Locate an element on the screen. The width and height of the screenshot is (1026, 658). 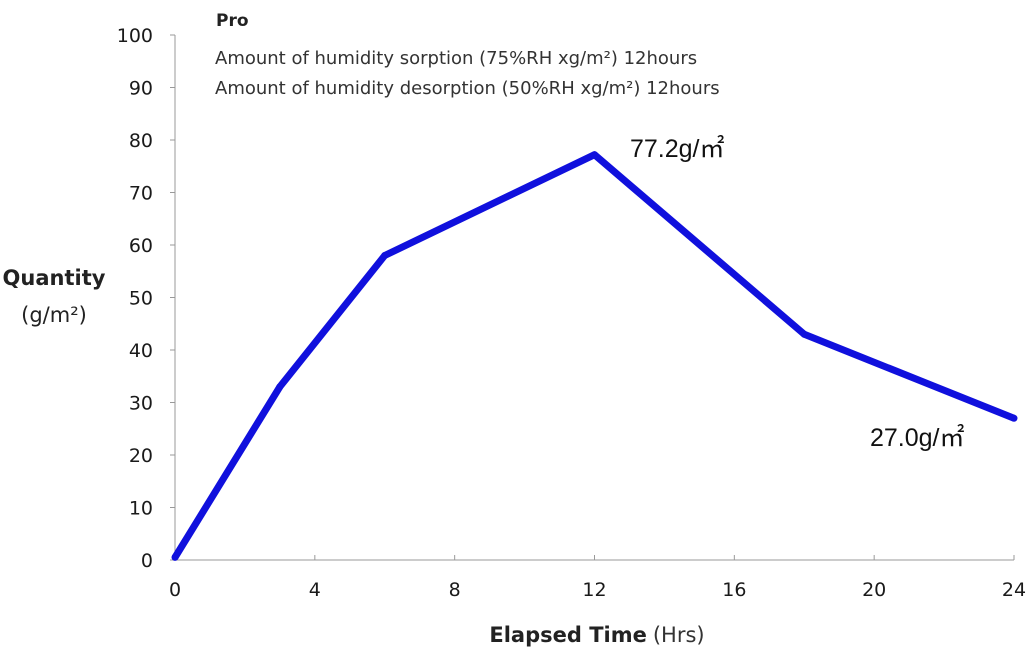
x-axis-title: Elapsed Time (Hrs) is located at coordinates (596, 635).